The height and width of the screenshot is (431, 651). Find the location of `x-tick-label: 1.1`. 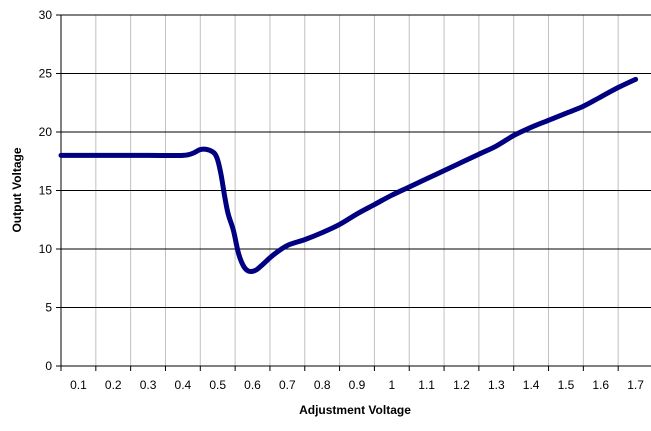

x-tick-label: 1.1 is located at coordinates (426, 385).